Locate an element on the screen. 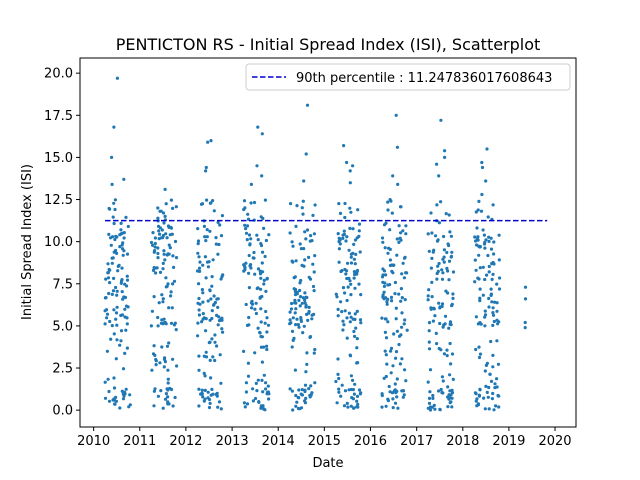  y-tick-label: 5.0 is located at coordinates (62, 326).